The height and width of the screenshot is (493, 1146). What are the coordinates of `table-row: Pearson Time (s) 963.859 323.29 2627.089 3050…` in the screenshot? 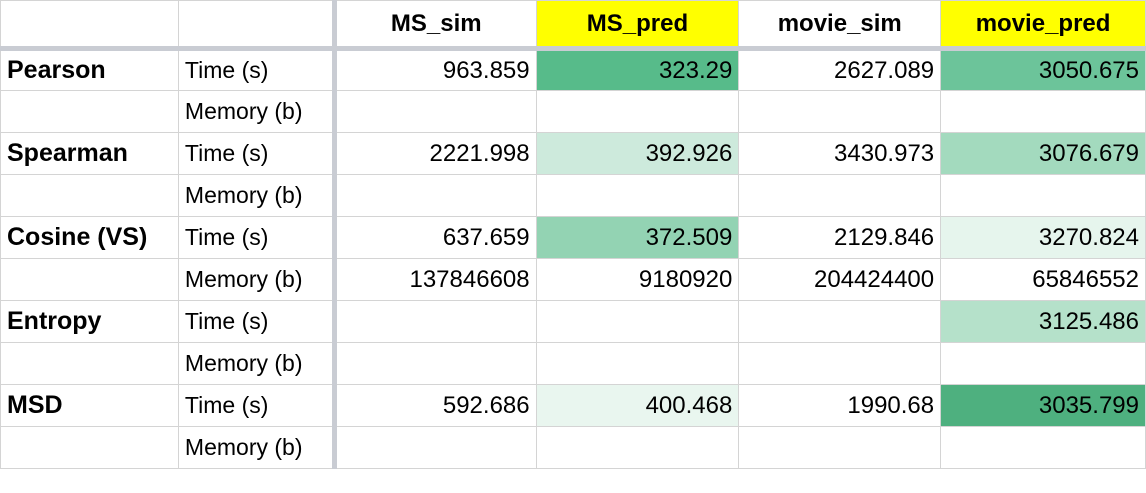 It's located at (573, 69).